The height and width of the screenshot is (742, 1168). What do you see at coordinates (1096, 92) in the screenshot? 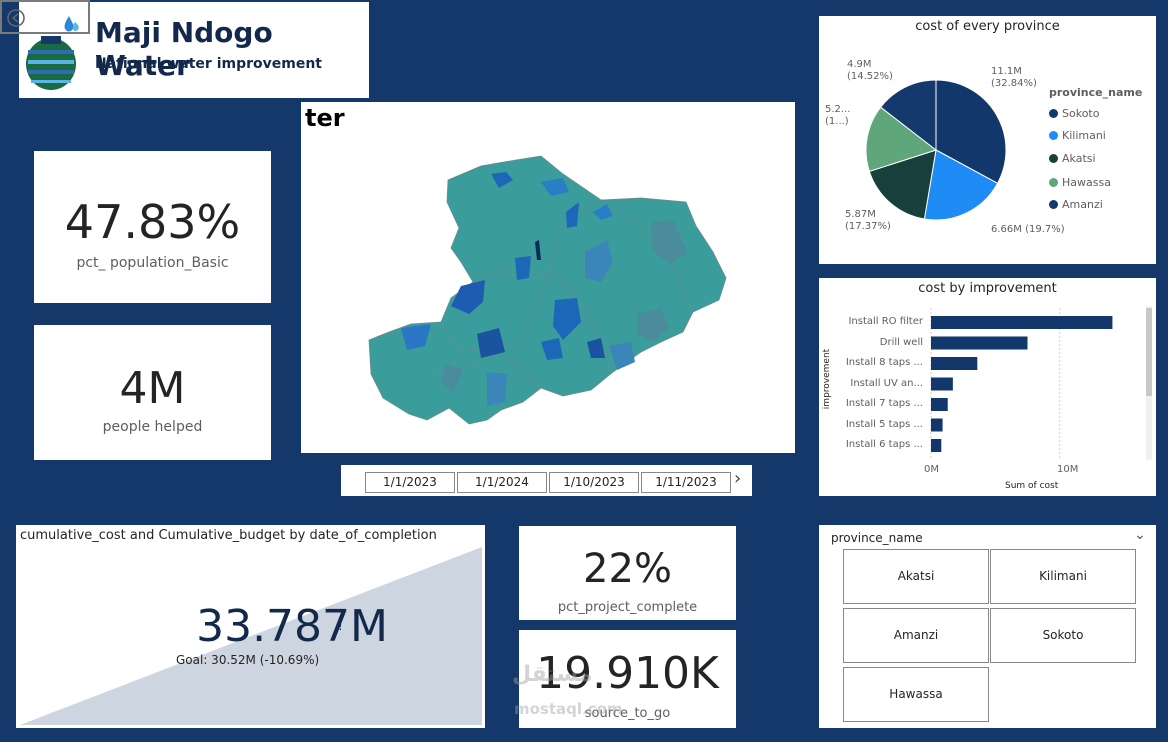
I see `legend-title: province_name` at bounding box center [1096, 92].